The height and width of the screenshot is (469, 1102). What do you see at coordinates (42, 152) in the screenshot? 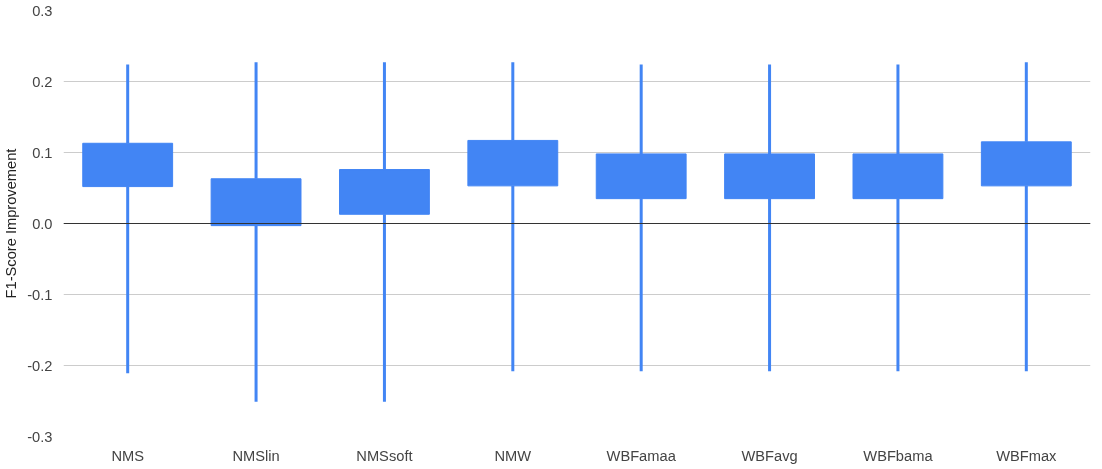
I see `y-tick-label: 0.1` at bounding box center [42, 152].